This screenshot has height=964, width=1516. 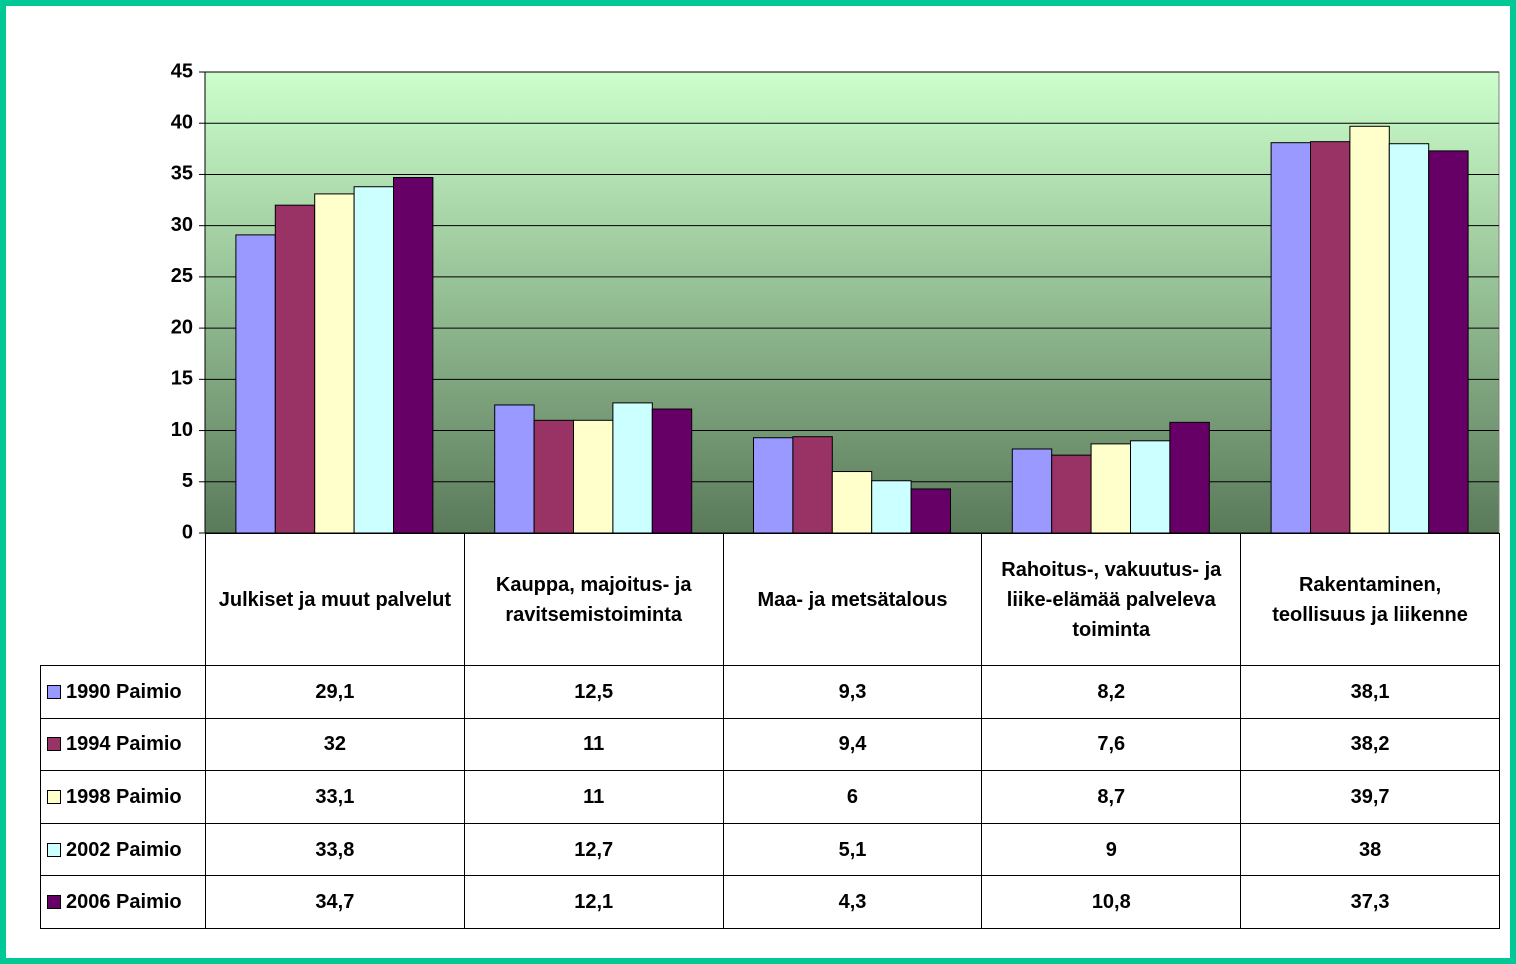 I want to click on table-value: 8,2, so click(x=1111, y=692).